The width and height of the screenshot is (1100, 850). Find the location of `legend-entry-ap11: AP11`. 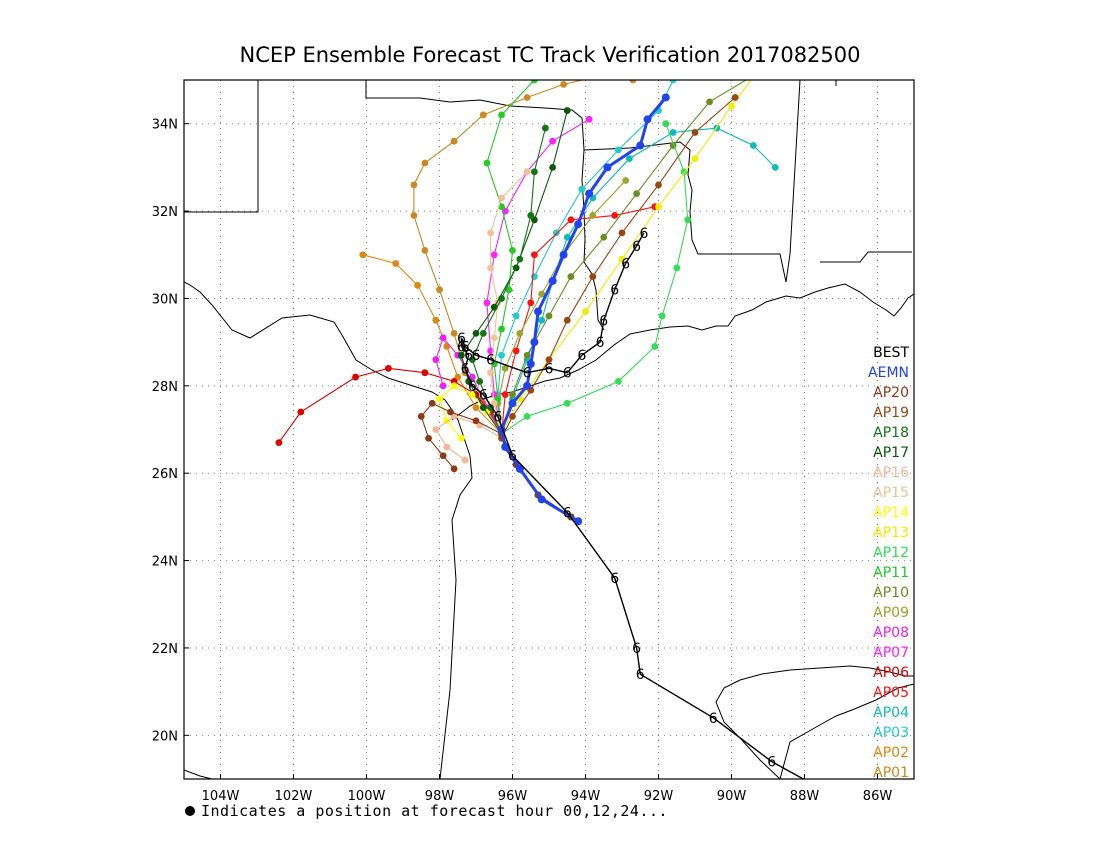

legend-entry-ap11: AP11 is located at coordinates (891, 573).